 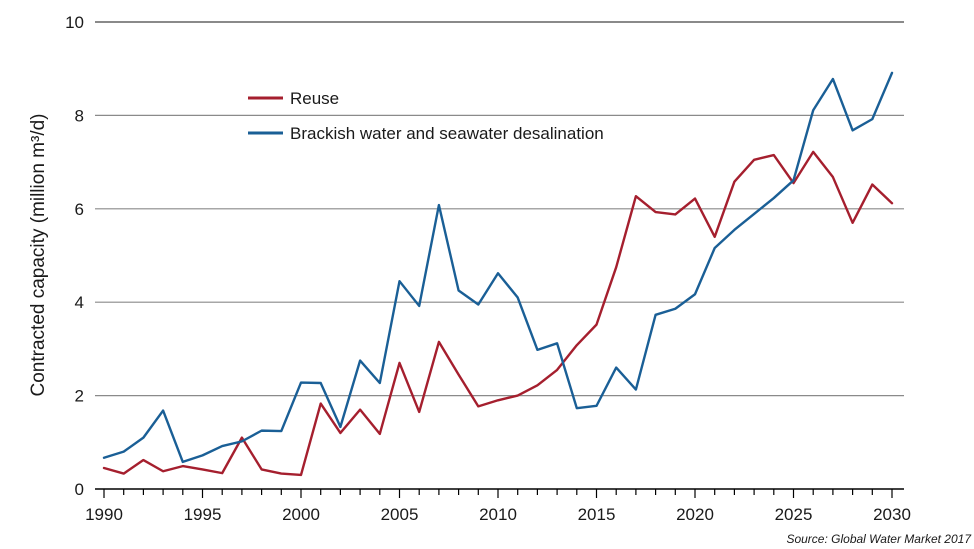 What do you see at coordinates (301, 514) in the screenshot?
I see `x-tick-label: 2000` at bounding box center [301, 514].